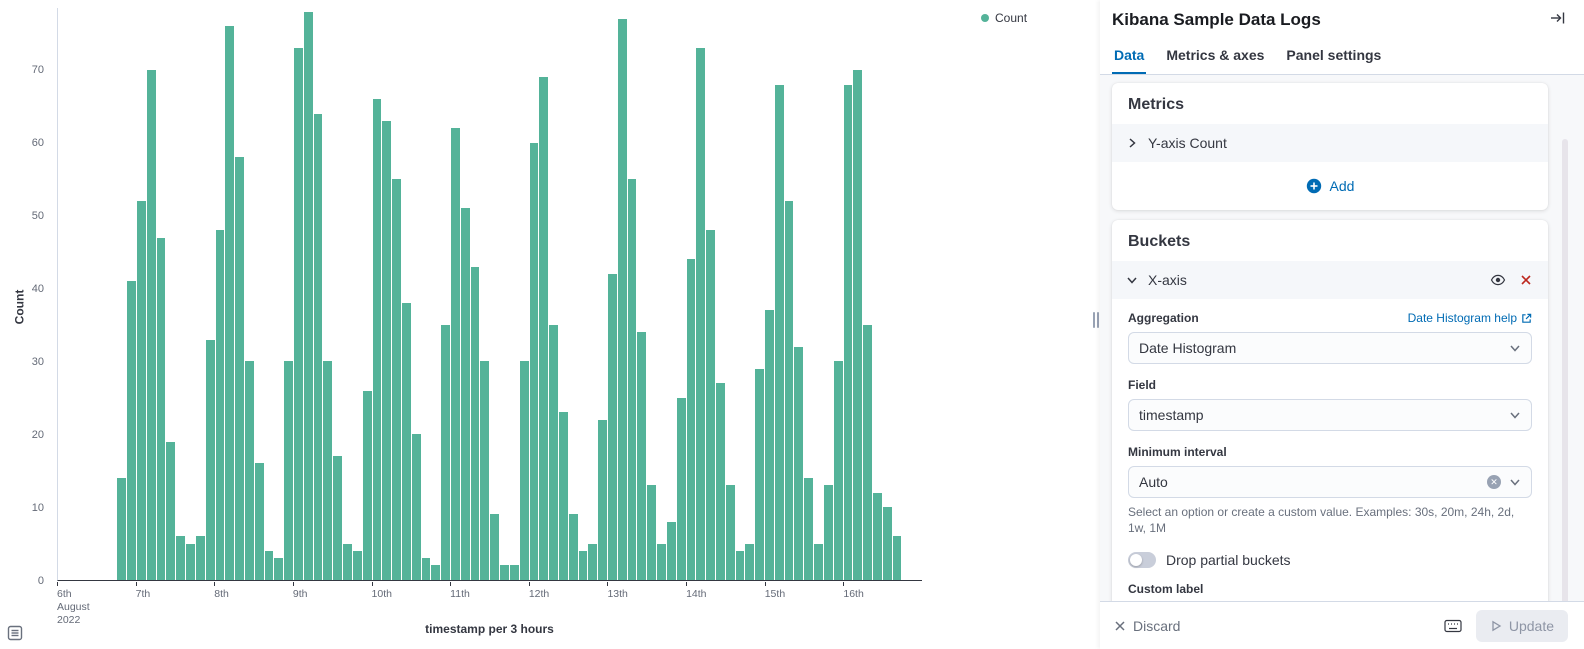 The width and height of the screenshot is (1584, 649). Describe the element at coordinates (1526, 280) in the screenshot. I see `remove-bucket-button` at that location.